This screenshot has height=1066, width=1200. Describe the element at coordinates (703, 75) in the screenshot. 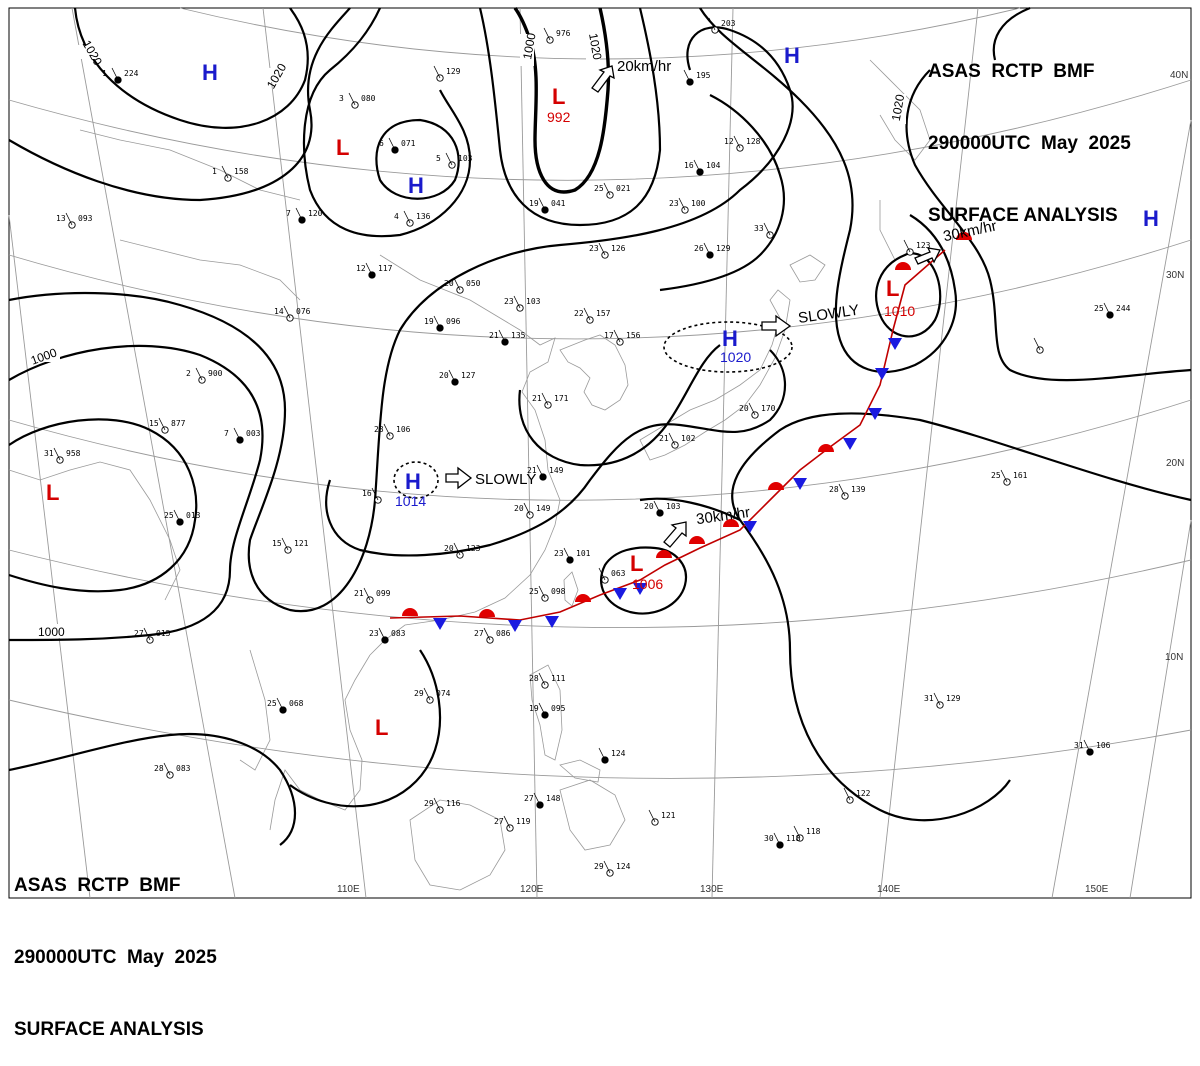

I see `station-pressure: 195` at that location.